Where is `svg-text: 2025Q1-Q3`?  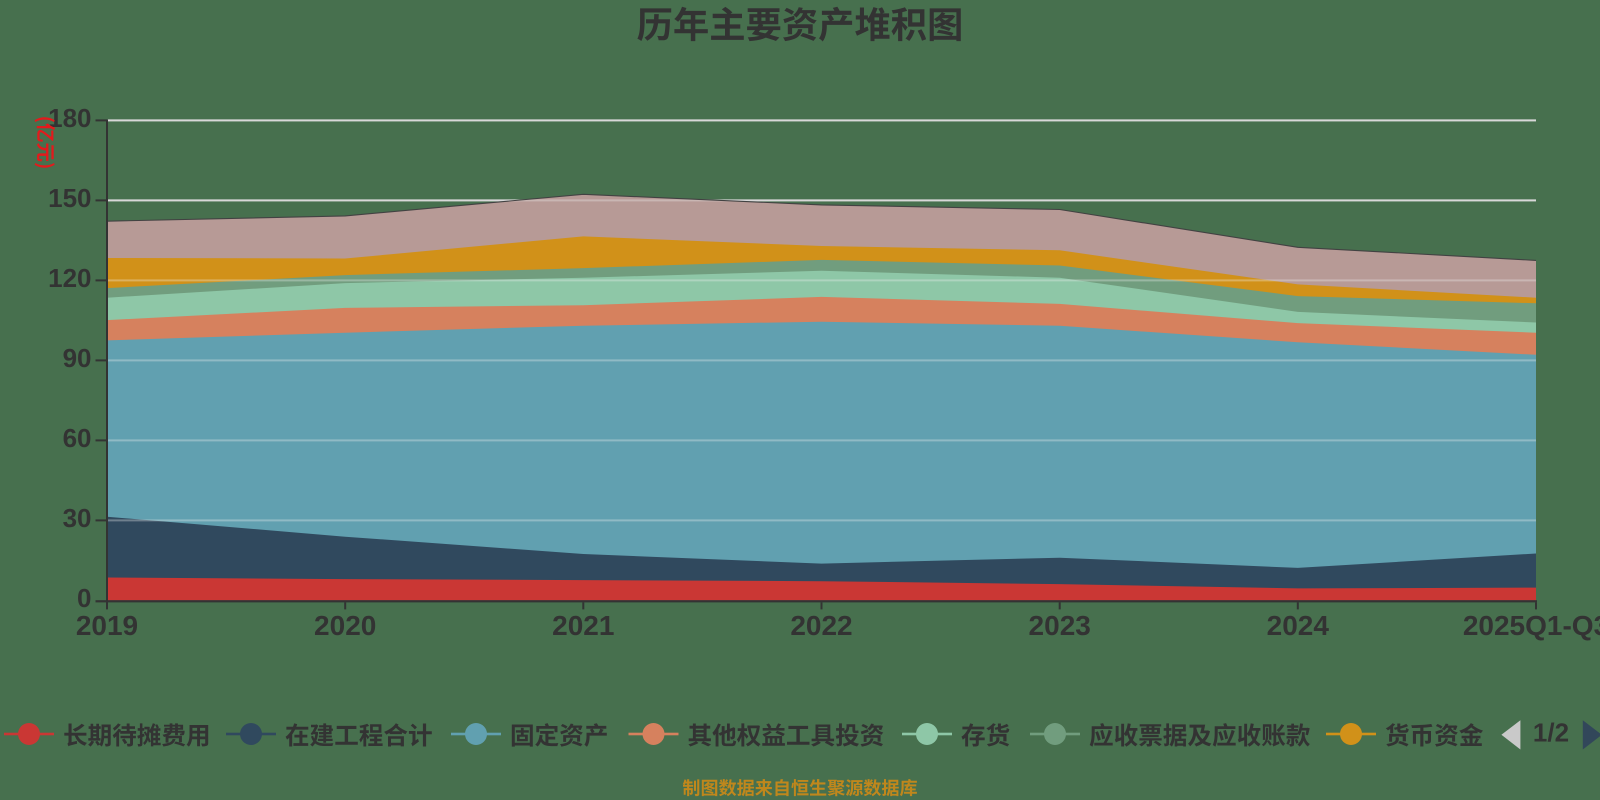 svg-text: 2025Q1-Q3 is located at coordinates (1531, 625).